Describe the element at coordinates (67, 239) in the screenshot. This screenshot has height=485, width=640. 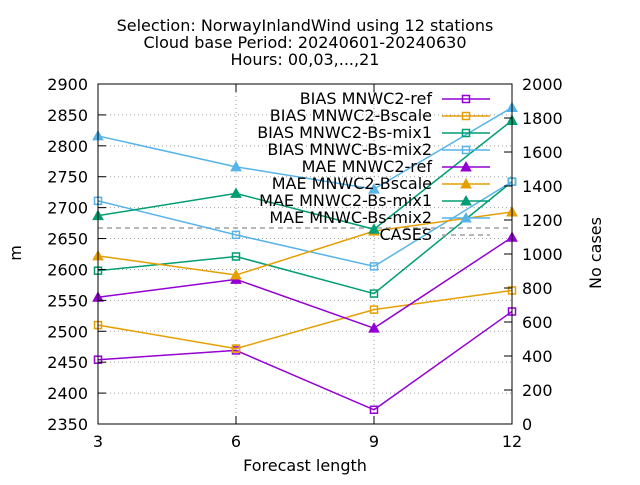
I see `y-tick-label: 2650` at that location.